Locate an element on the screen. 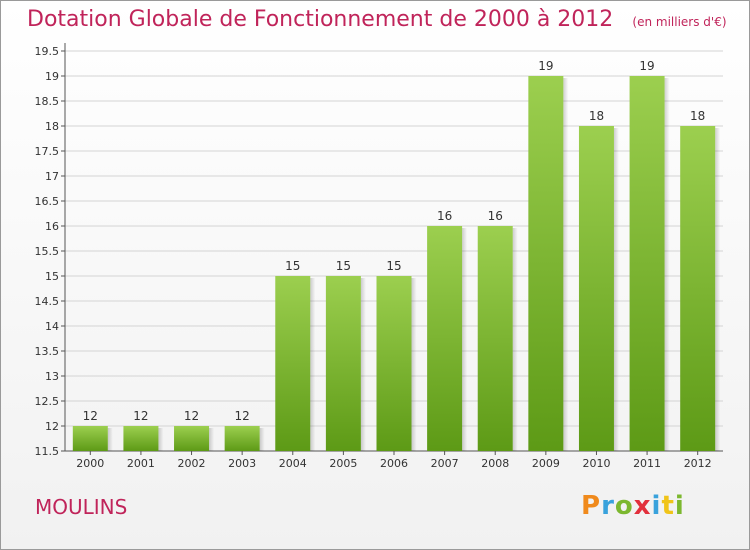  logo-letter: t is located at coordinates (668, 506).